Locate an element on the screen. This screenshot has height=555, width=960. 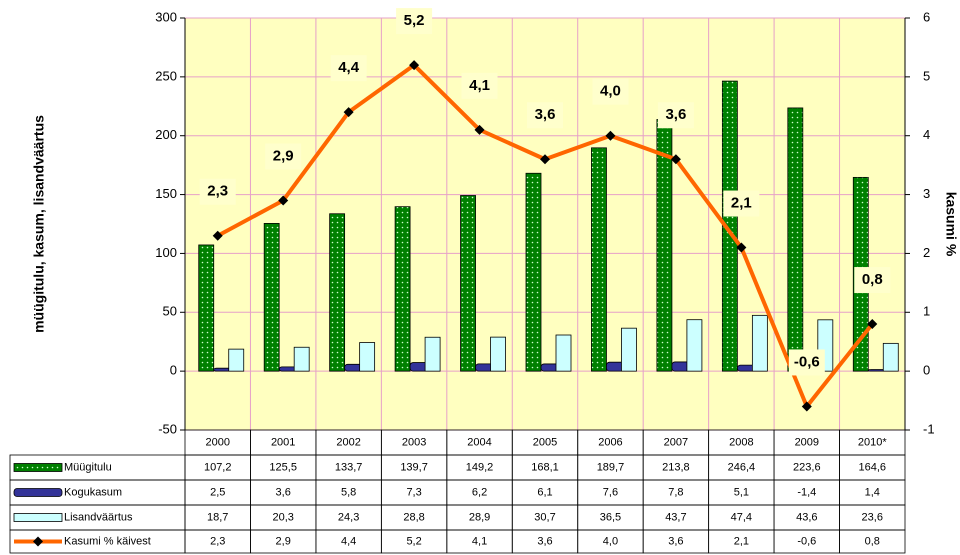
table-value: 2,9 is located at coordinates (283, 541).